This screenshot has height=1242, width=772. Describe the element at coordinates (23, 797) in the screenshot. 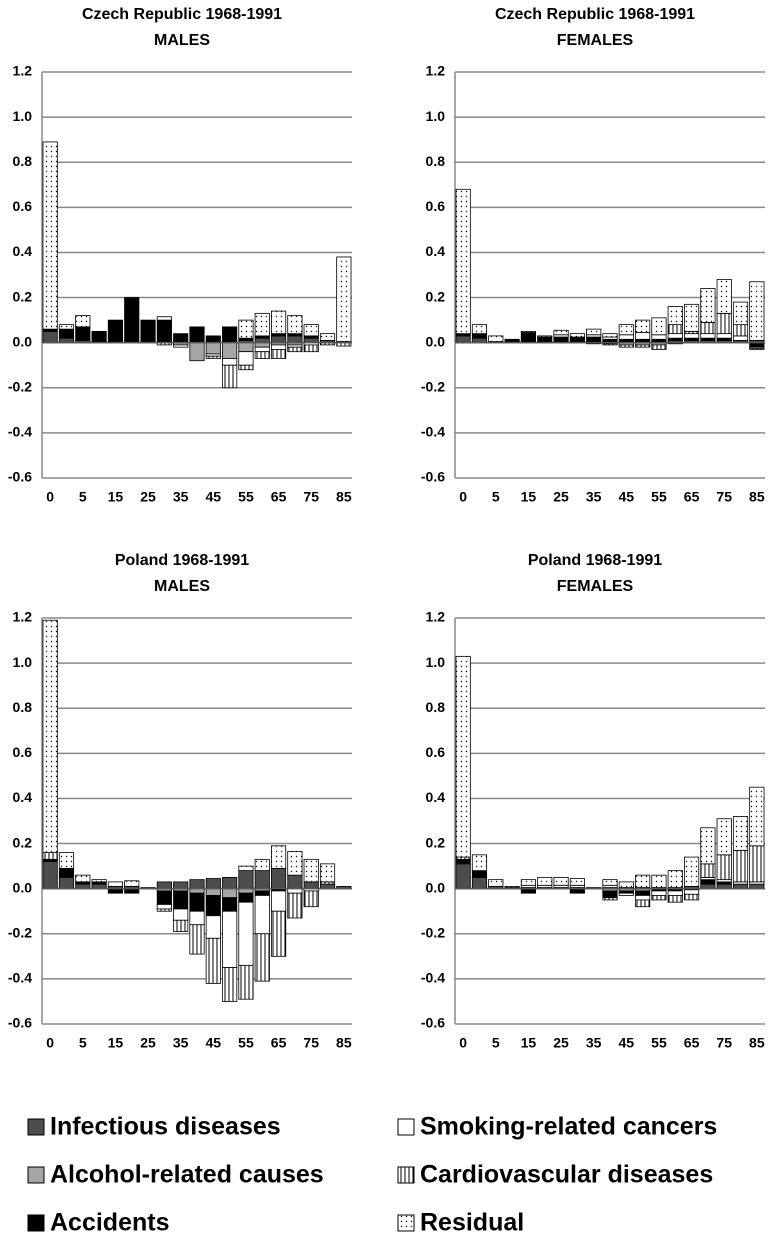

I see `y-tick-label: 0.4` at that location.